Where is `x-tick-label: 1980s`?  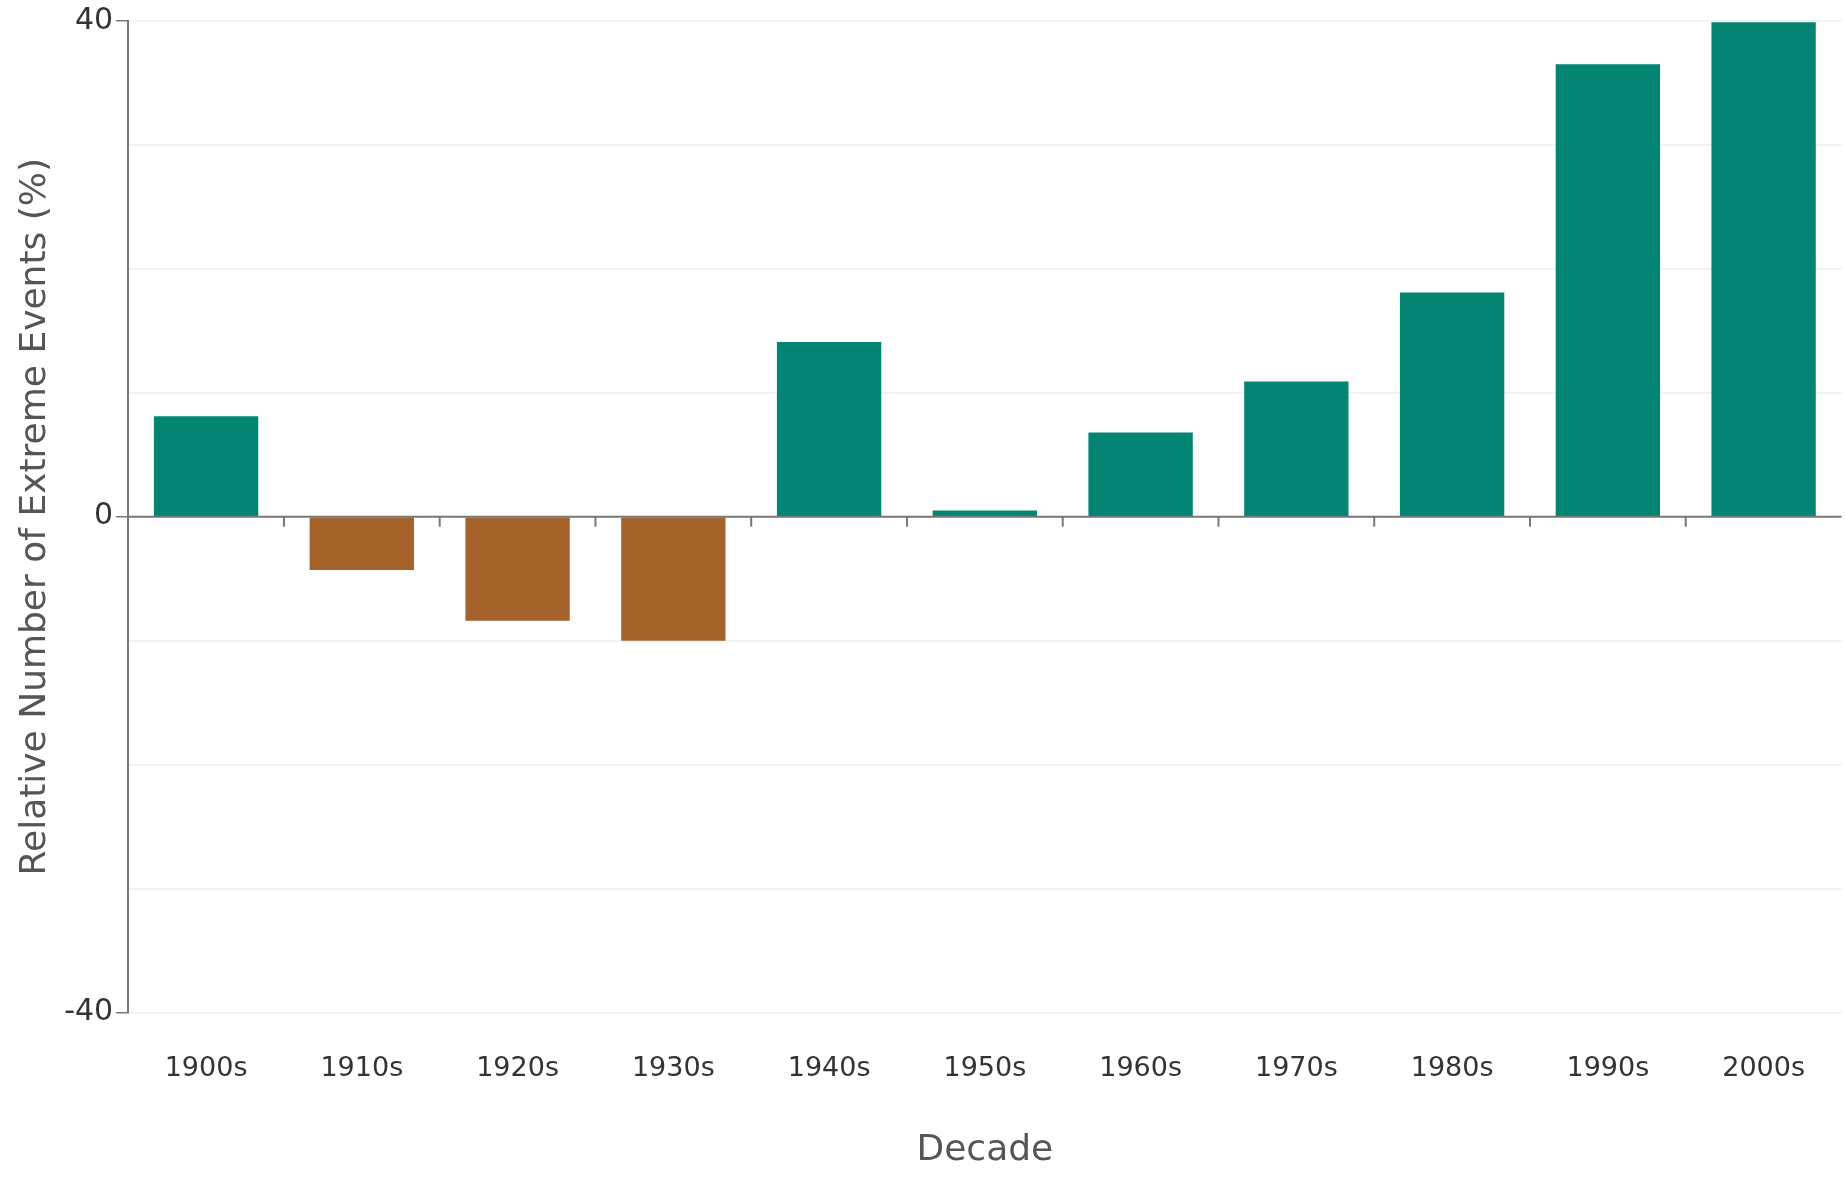
x-tick-label: 1980s is located at coordinates (1452, 1066).